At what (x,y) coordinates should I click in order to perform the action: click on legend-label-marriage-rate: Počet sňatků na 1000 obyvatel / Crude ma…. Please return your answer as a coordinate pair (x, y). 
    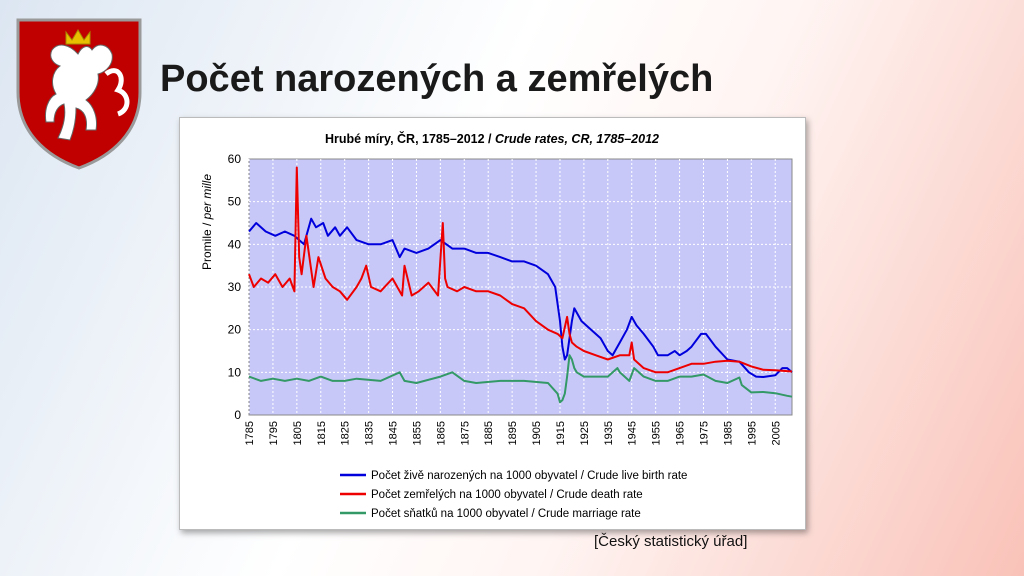
    Looking at the image, I should click on (506, 514).